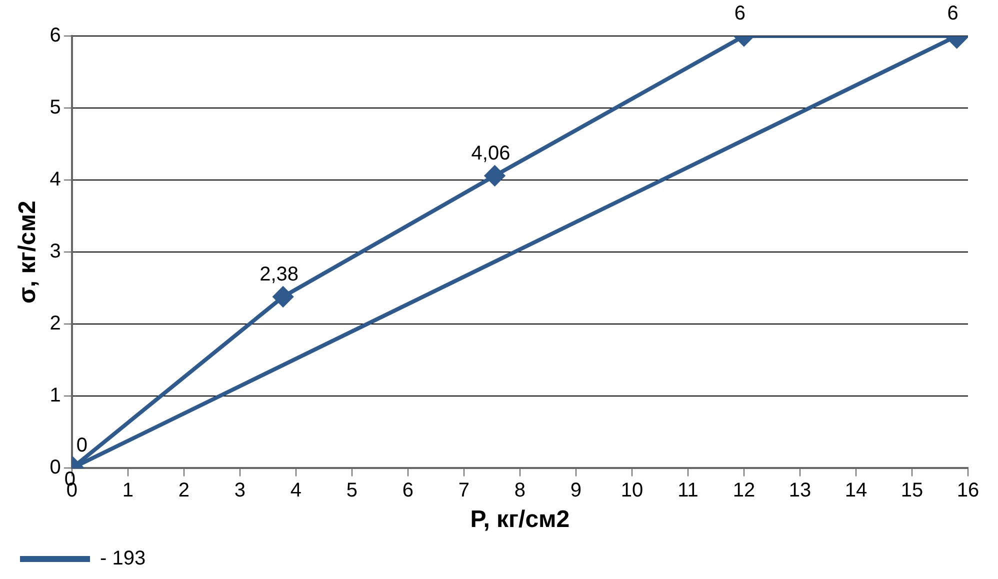 The width and height of the screenshot is (998, 579). What do you see at coordinates (55, 35) in the screenshot?
I see `y-tick-label: 6` at bounding box center [55, 35].